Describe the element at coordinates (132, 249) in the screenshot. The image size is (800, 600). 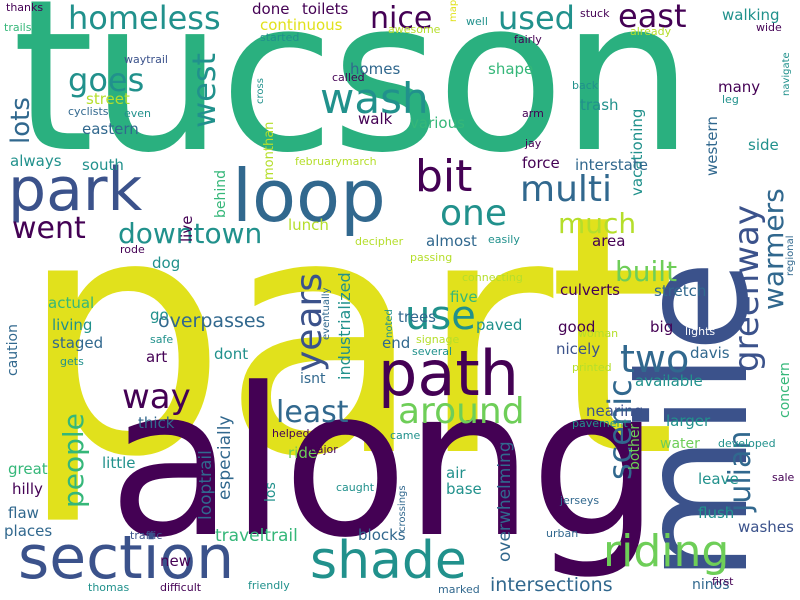
I see `word-rode: rode` at that location.